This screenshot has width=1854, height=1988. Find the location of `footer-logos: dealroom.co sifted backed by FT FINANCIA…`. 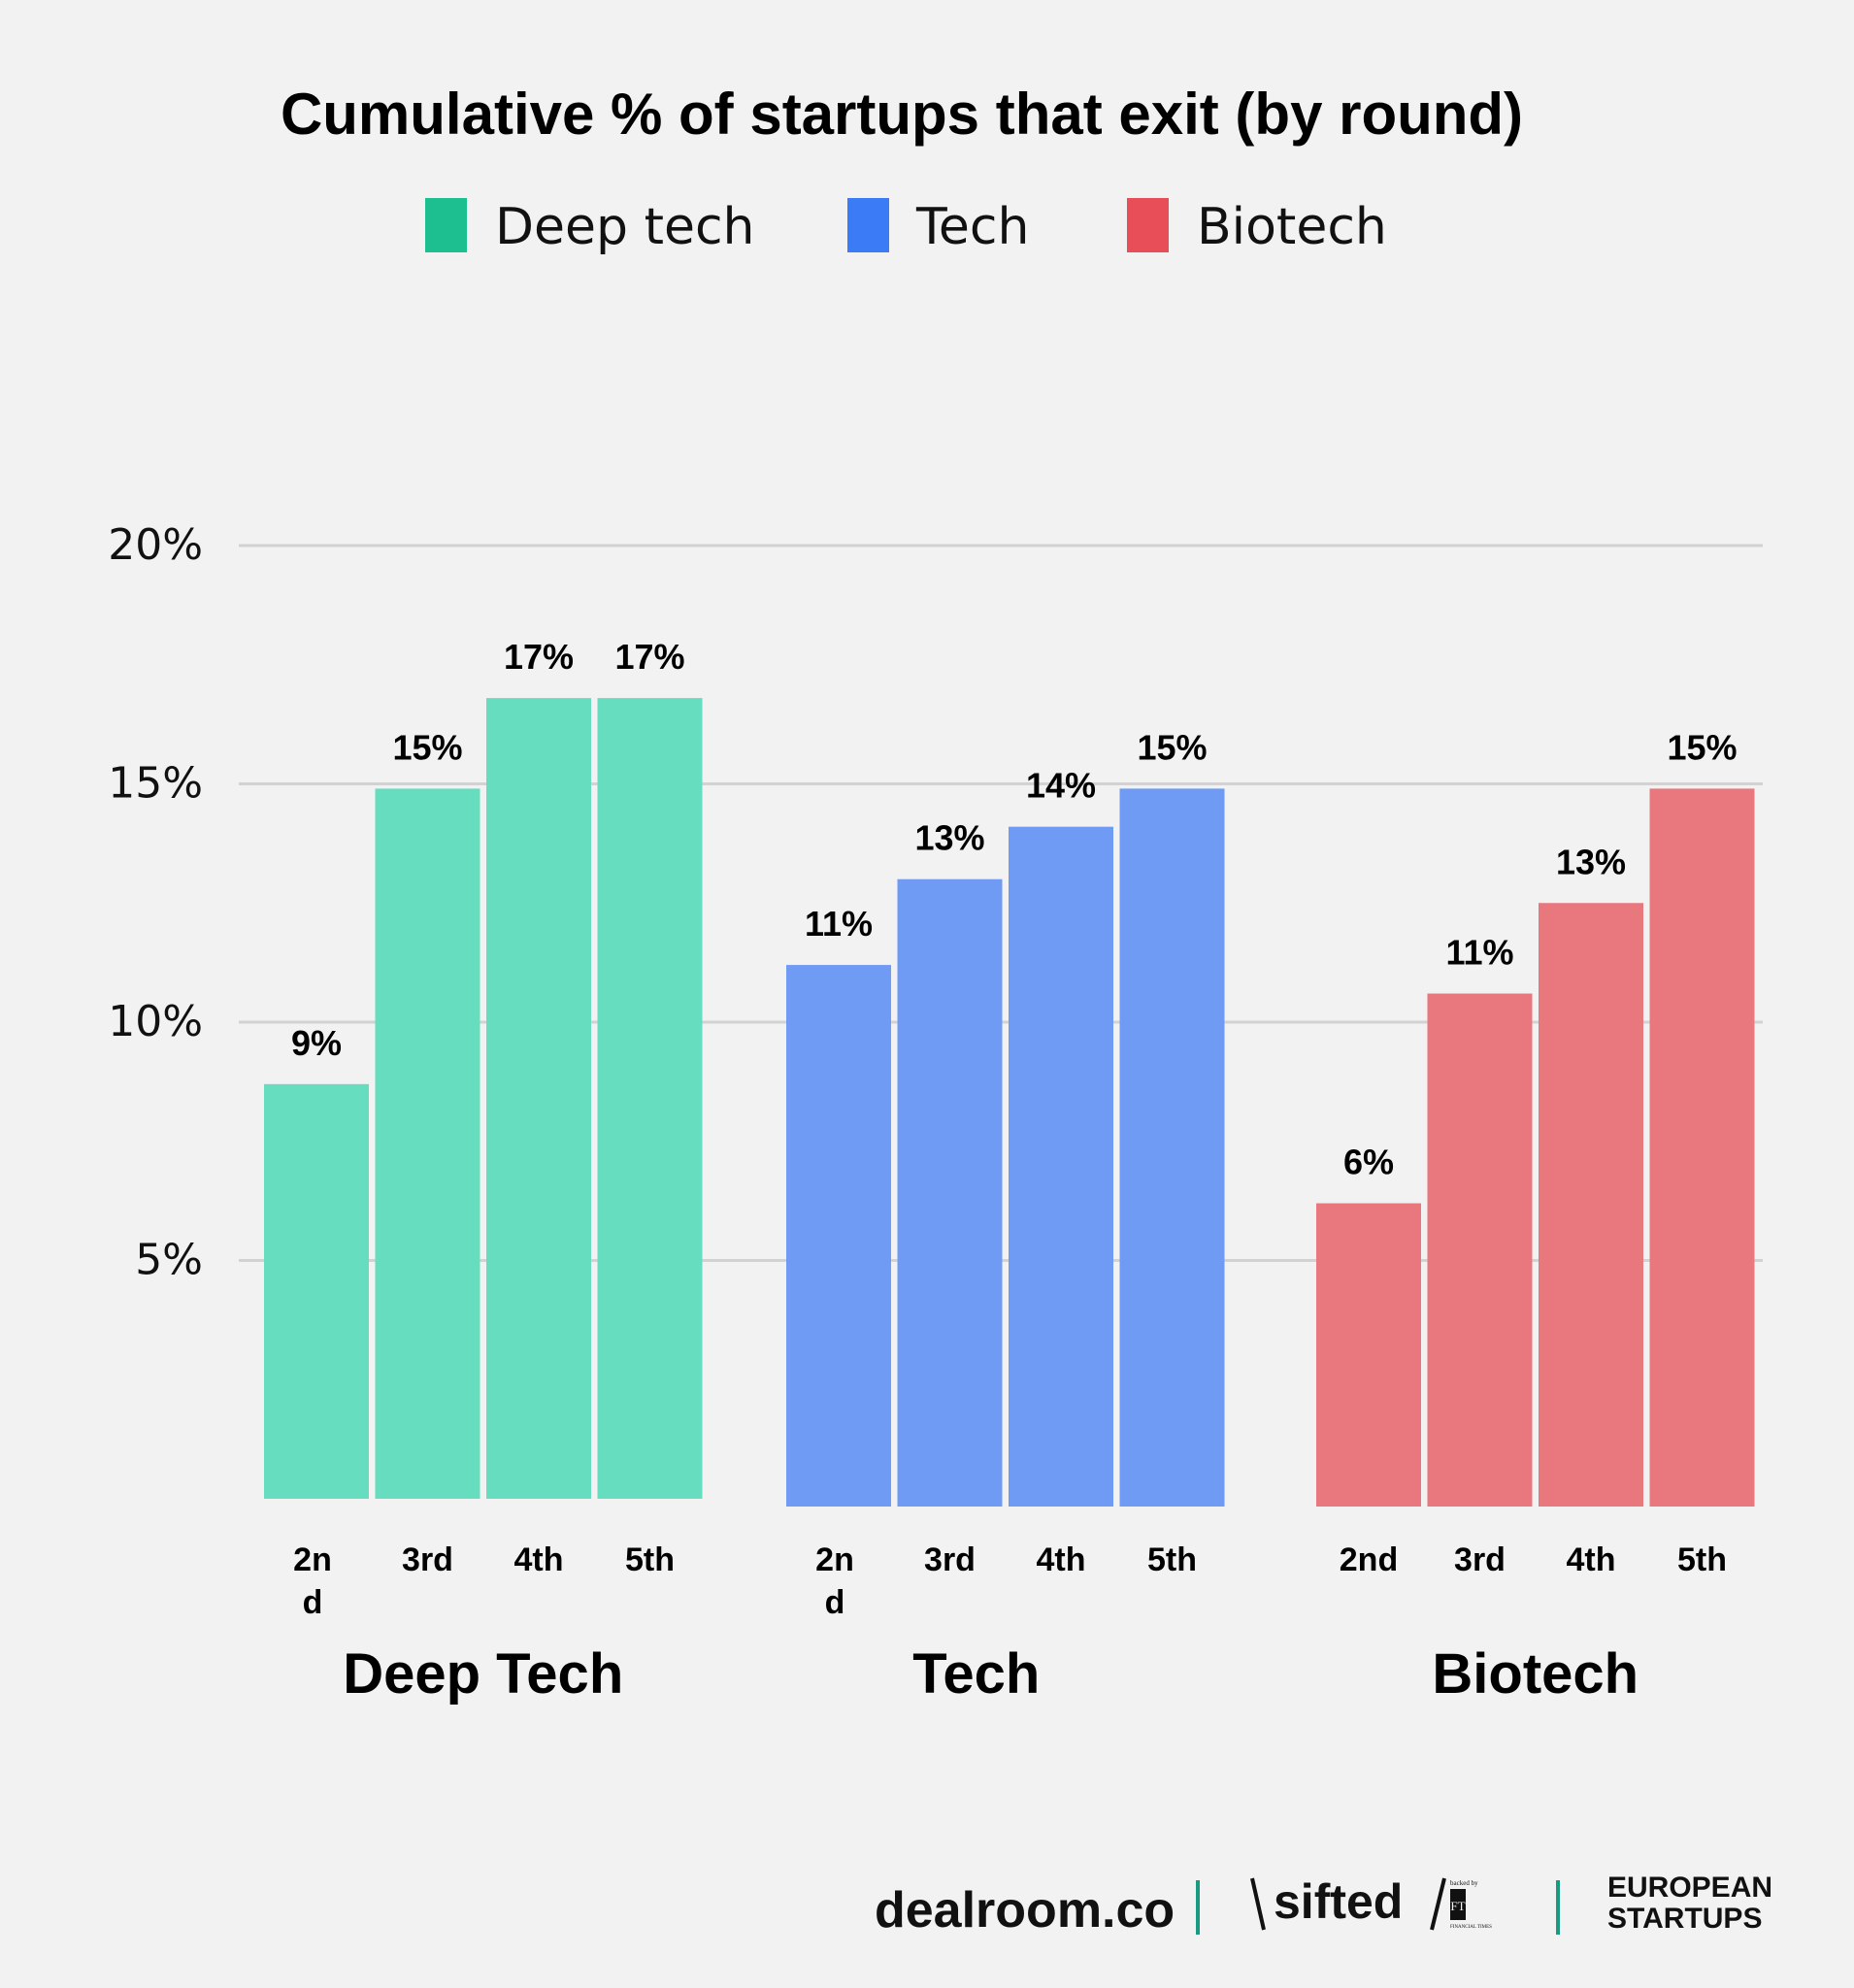

footer-logos: dealroom.co sifted backed by FT FINANCIA… is located at coordinates (1323, 1905).